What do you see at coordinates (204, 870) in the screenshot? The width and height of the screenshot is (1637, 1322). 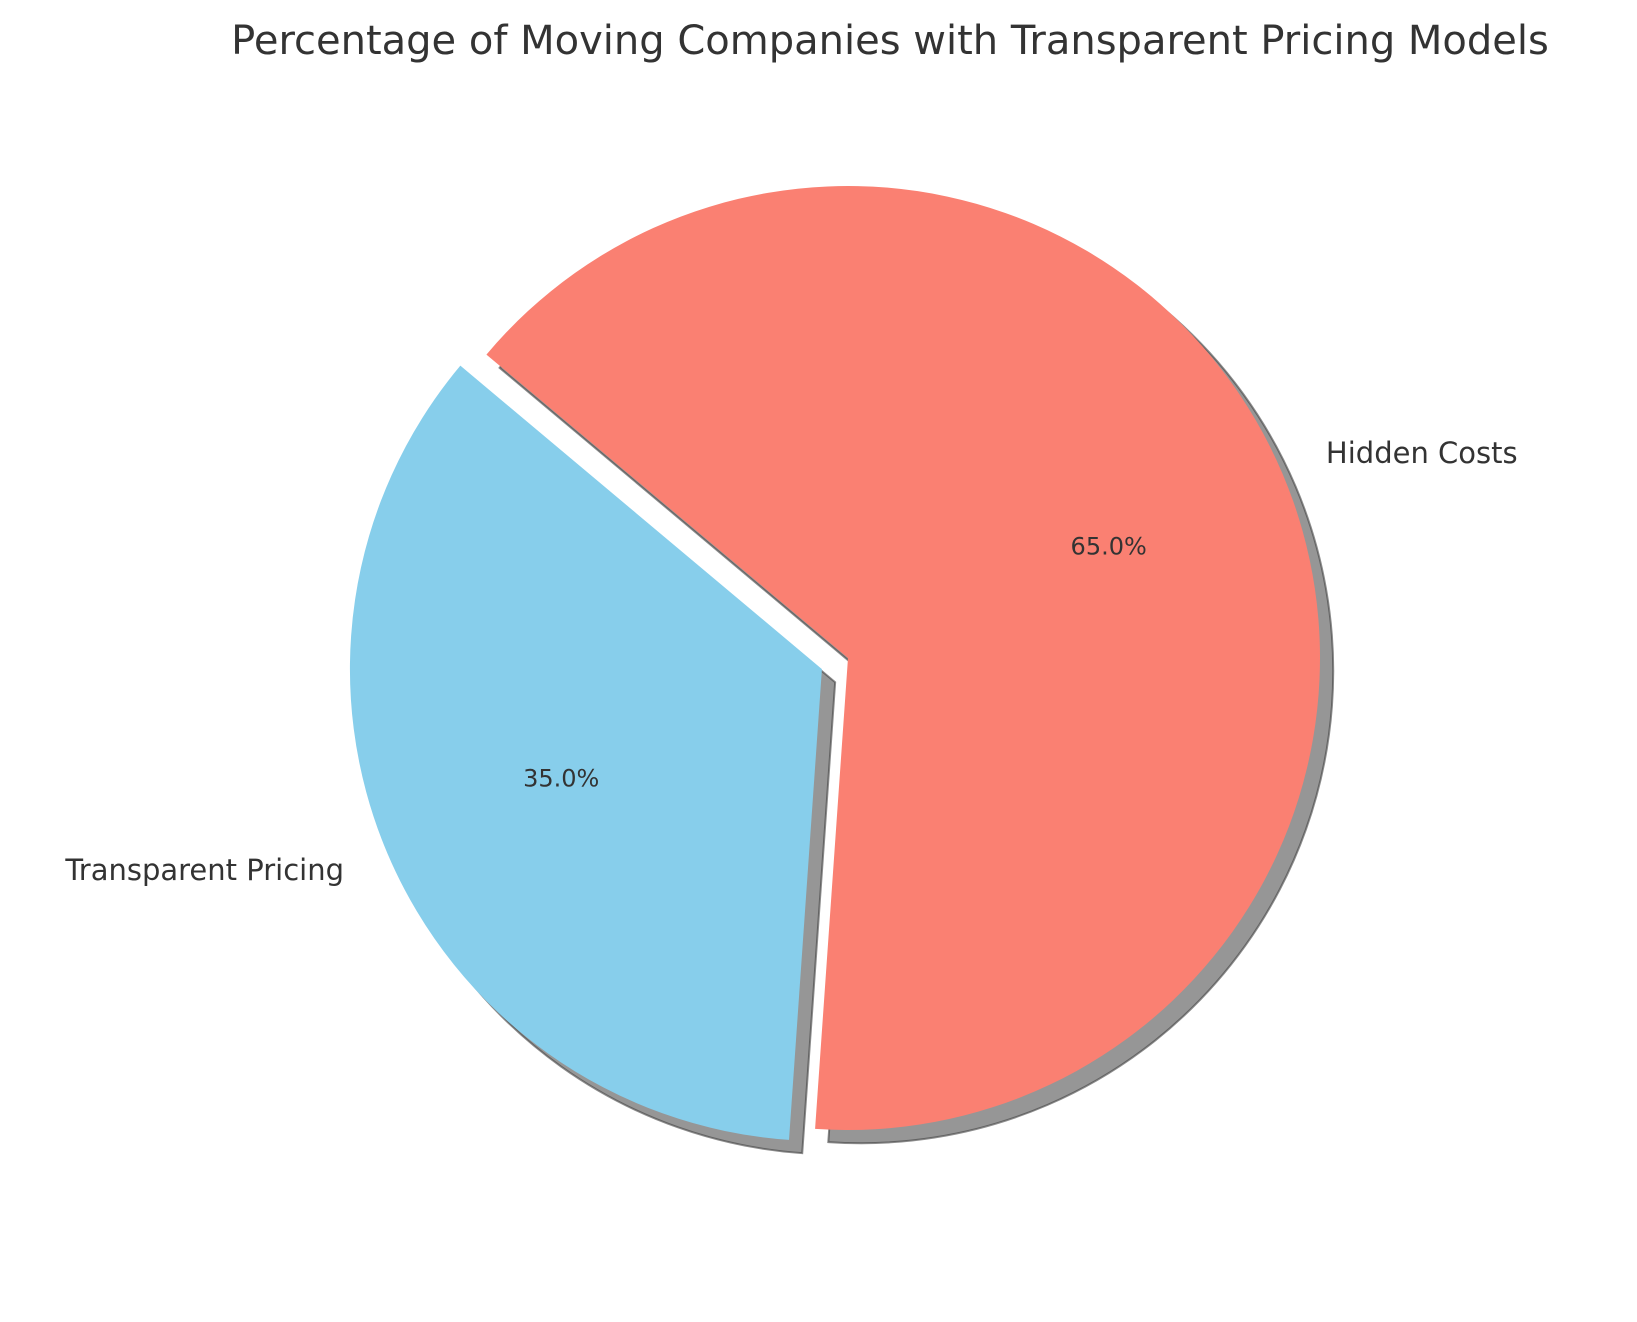 I see `slice-label-transparent-pricing: Transparent Pricing` at bounding box center [204, 870].